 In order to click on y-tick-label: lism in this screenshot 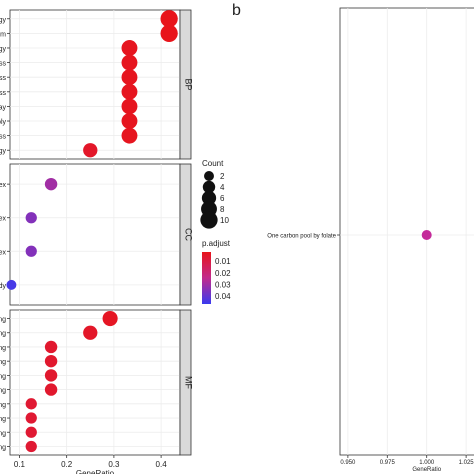, I will do `click(3, 34)`.